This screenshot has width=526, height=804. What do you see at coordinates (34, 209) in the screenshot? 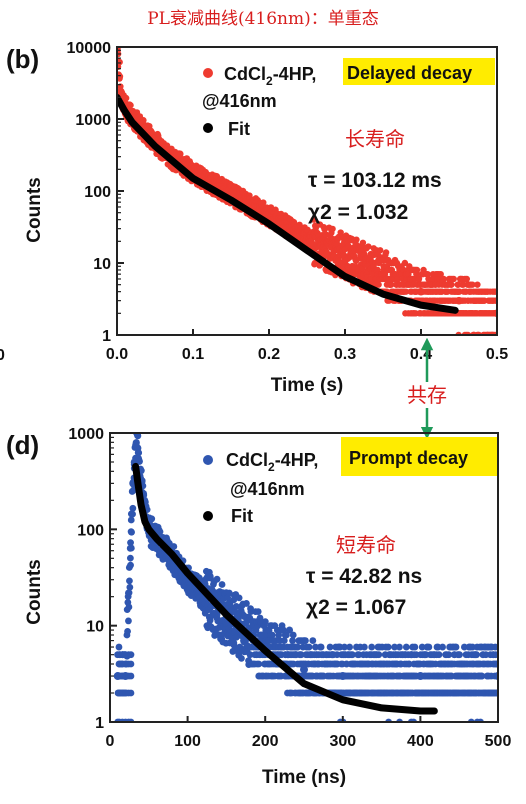
I see `panel-b-y-axis-label: Counts` at bounding box center [34, 209].